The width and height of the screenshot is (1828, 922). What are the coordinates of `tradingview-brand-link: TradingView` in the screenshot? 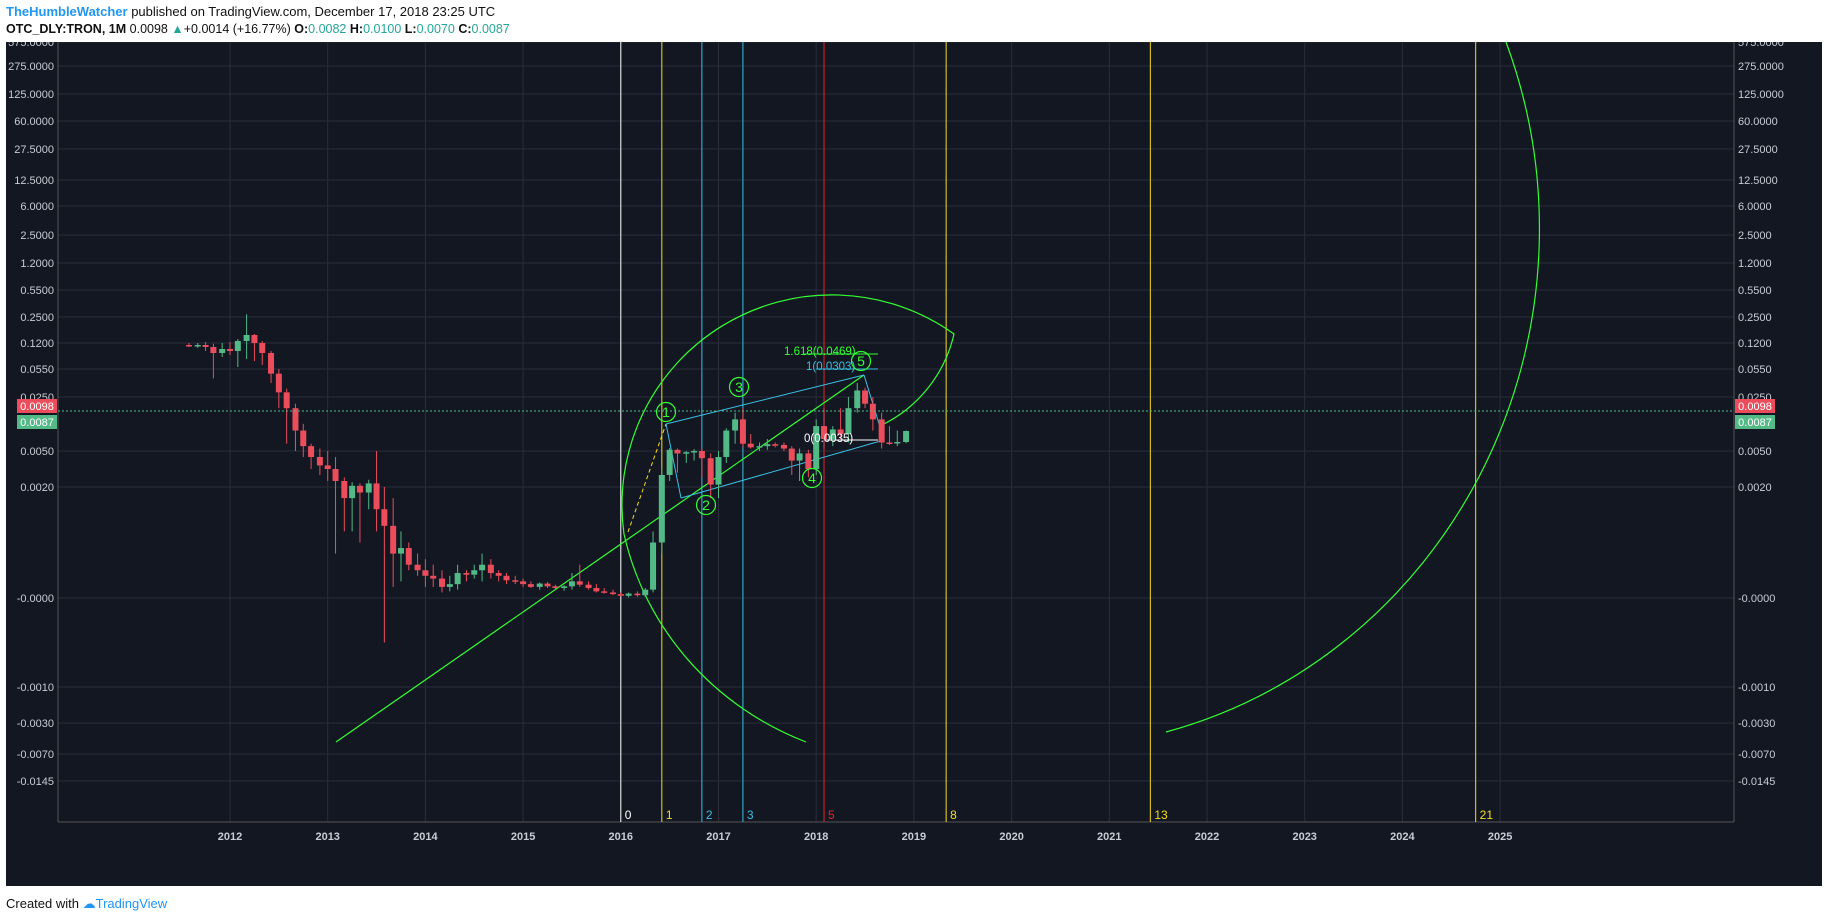 It's located at (131, 903).